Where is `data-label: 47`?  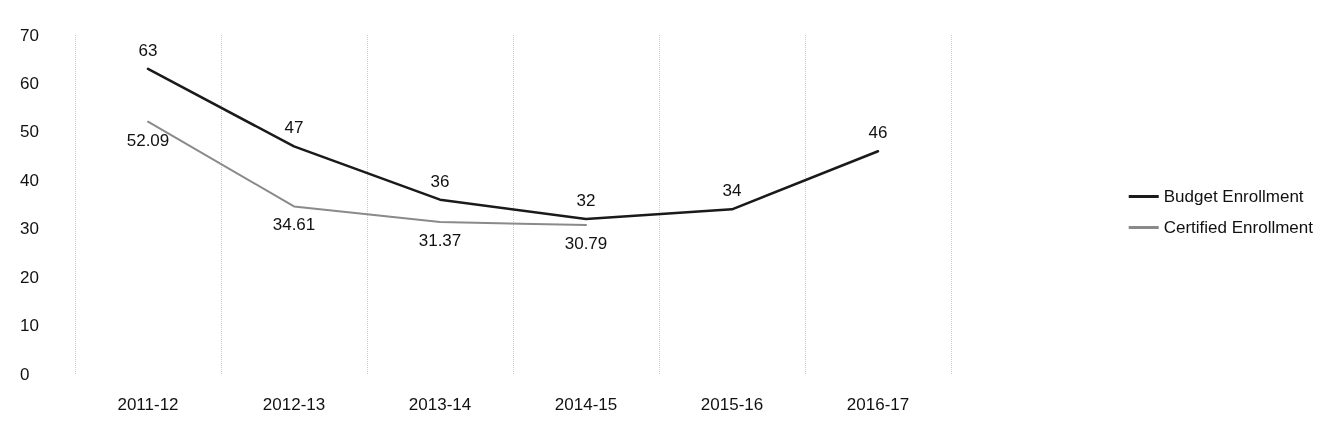
data-label: 47 is located at coordinates (294, 128).